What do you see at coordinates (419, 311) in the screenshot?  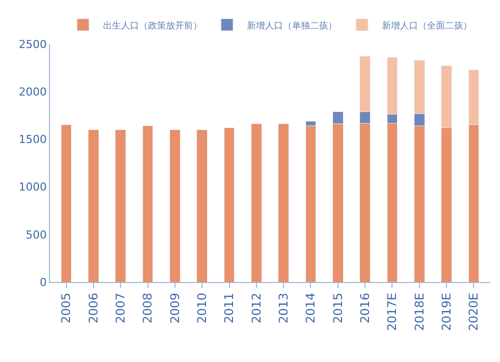 I see `x-tick-label: 2018E` at bounding box center [419, 311].